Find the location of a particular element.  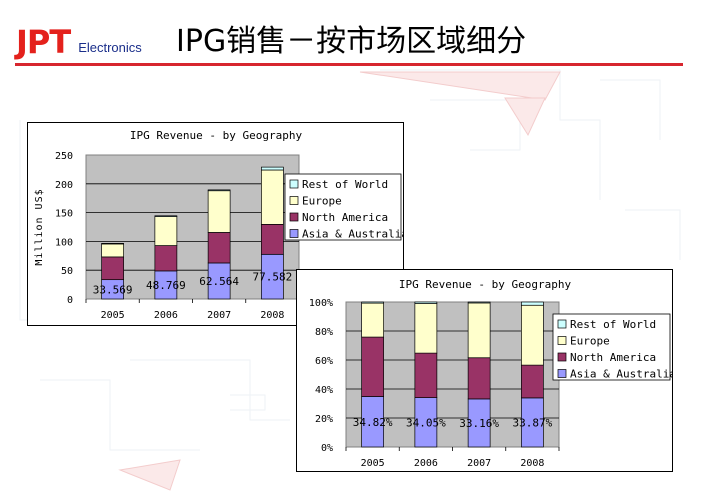

y-tick-label: 150 is located at coordinates (64, 214).